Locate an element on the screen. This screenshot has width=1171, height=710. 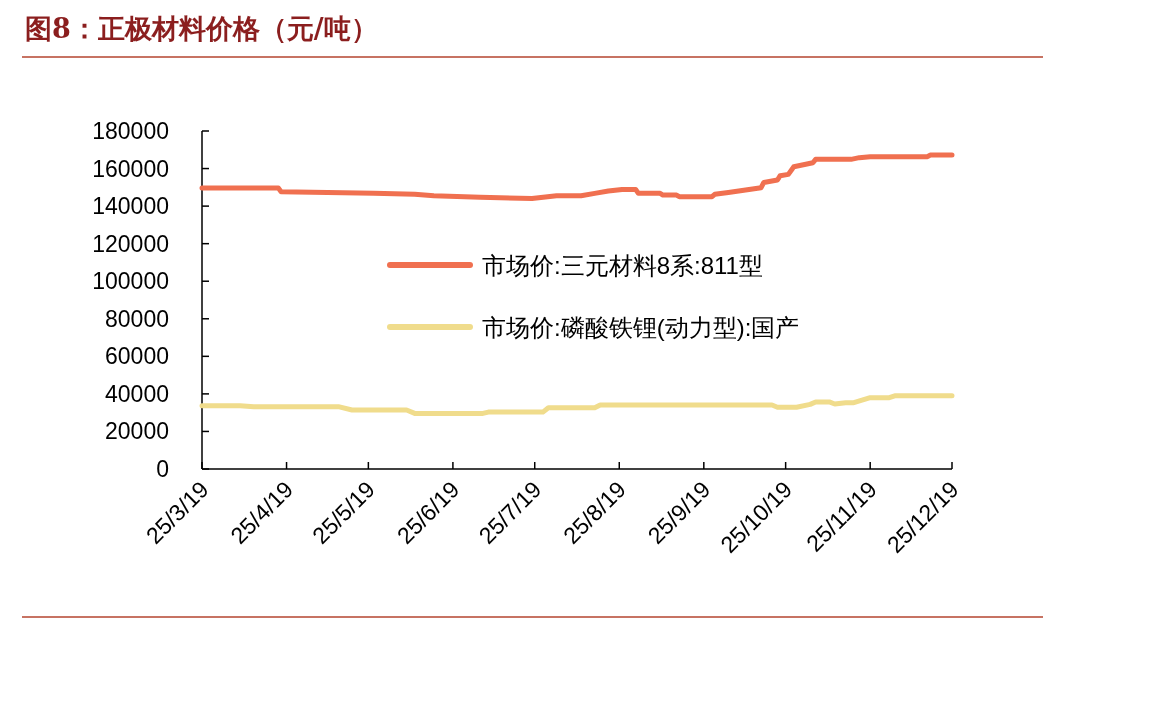
y-tick-label: 40000 is located at coordinates (137, 393).